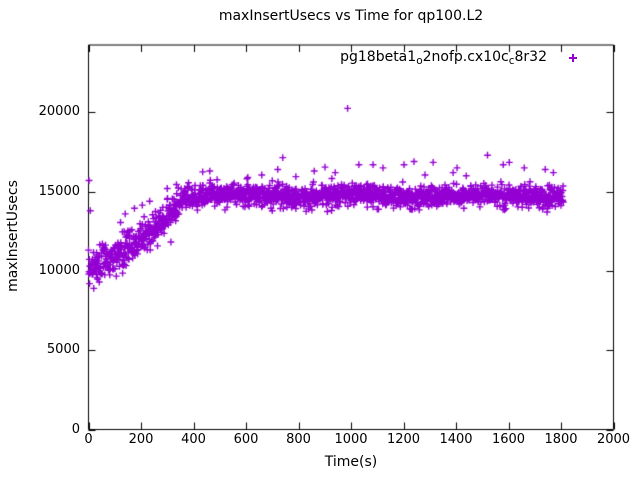 The width and height of the screenshot is (640, 480). Describe the element at coordinates (456, 439) in the screenshot. I see `x-tick-label: 1400` at that location.